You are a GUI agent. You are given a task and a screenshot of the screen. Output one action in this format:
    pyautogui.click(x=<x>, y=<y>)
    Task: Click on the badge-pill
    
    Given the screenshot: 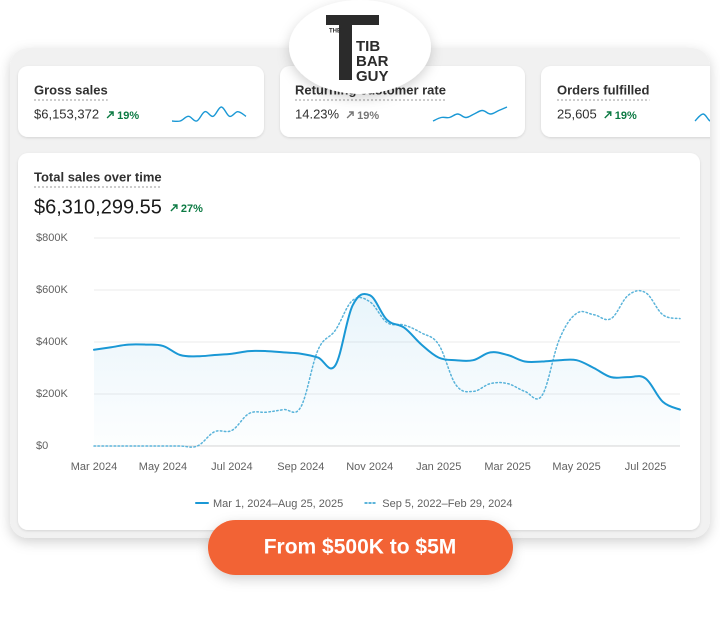 What is the action you would take?
    pyautogui.click(x=360, y=547)
    